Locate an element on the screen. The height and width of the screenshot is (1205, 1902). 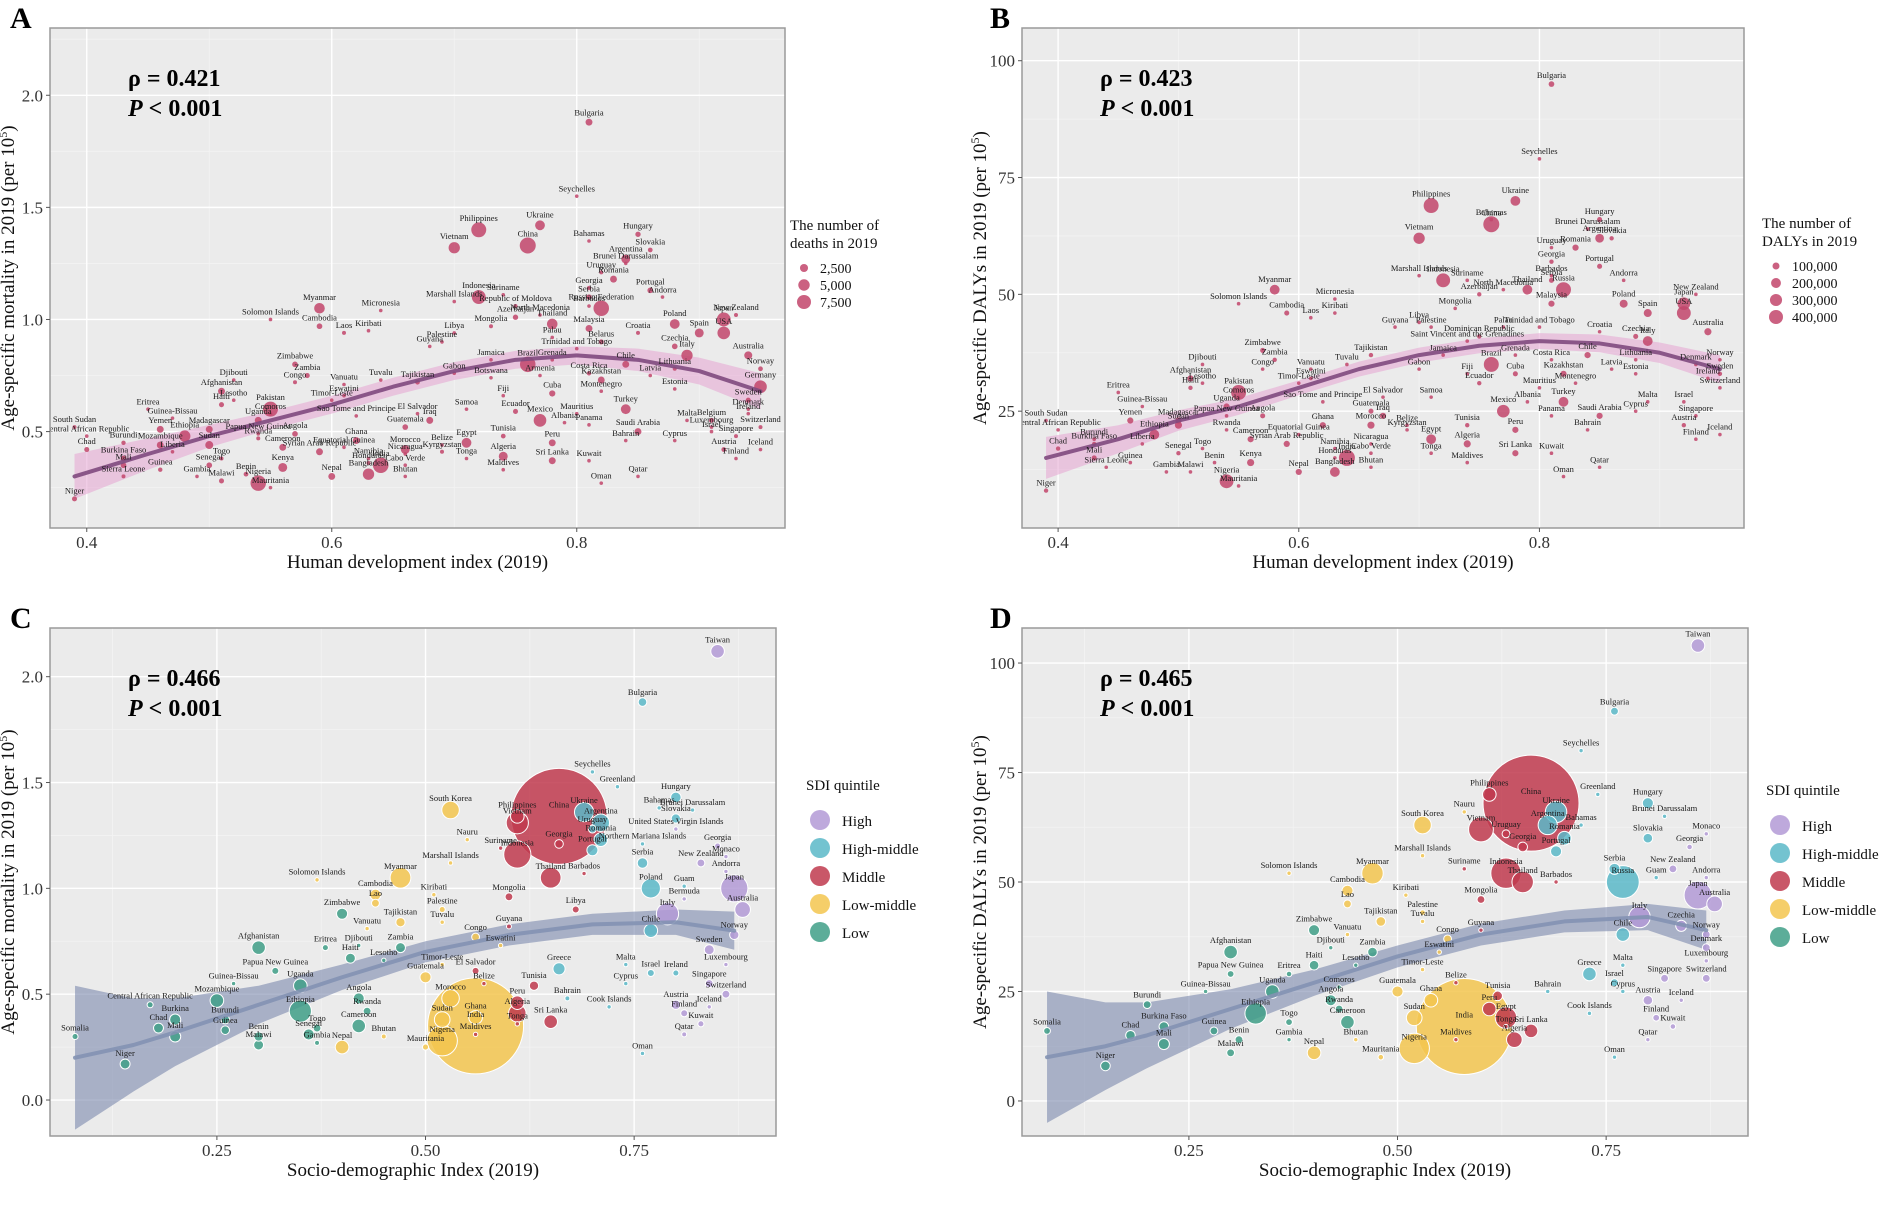
data-point-zambia is located at coordinates (1372, 952).